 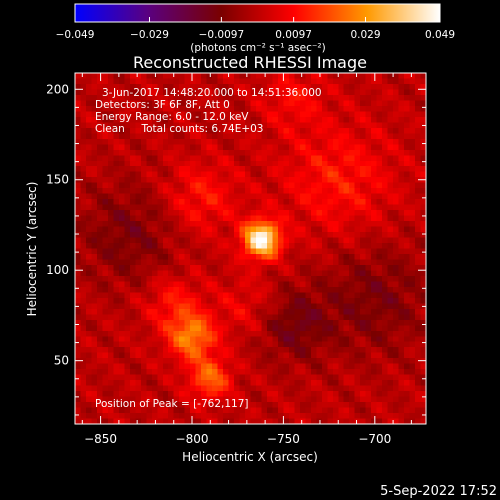 What do you see at coordinates (61, 361) in the screenshot?
I see `y-tick-label: 50` at bounding box center [61, 361].